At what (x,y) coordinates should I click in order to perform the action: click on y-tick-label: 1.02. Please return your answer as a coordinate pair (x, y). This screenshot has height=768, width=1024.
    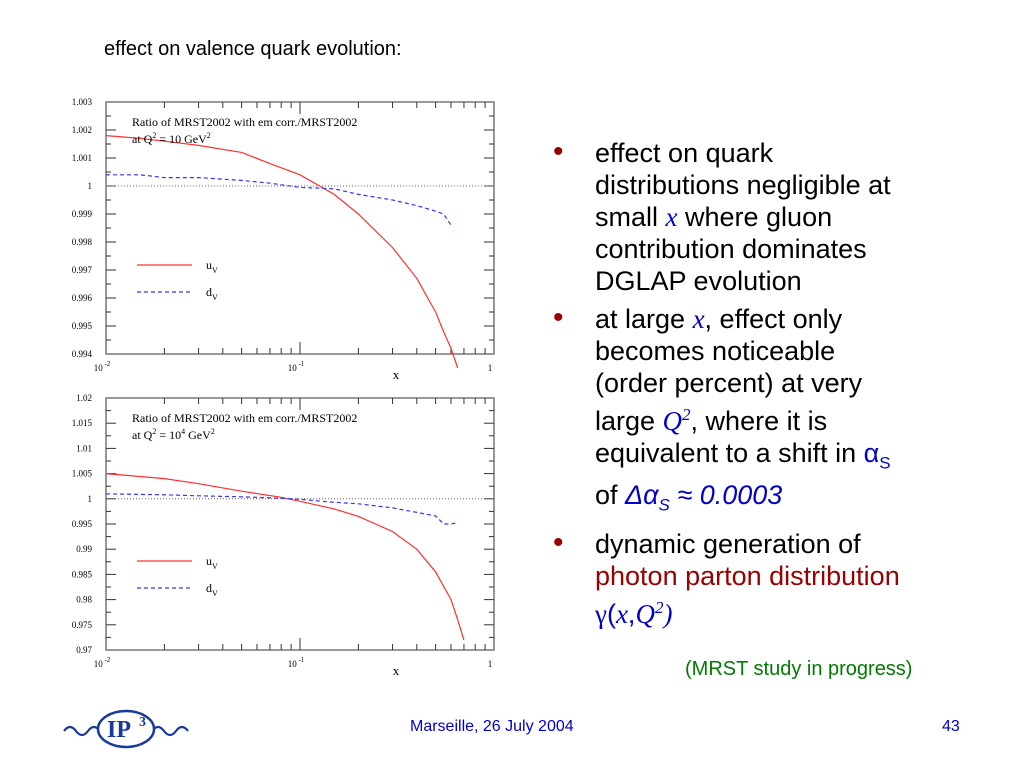
    Looking at the image, I should click on (84, 398).